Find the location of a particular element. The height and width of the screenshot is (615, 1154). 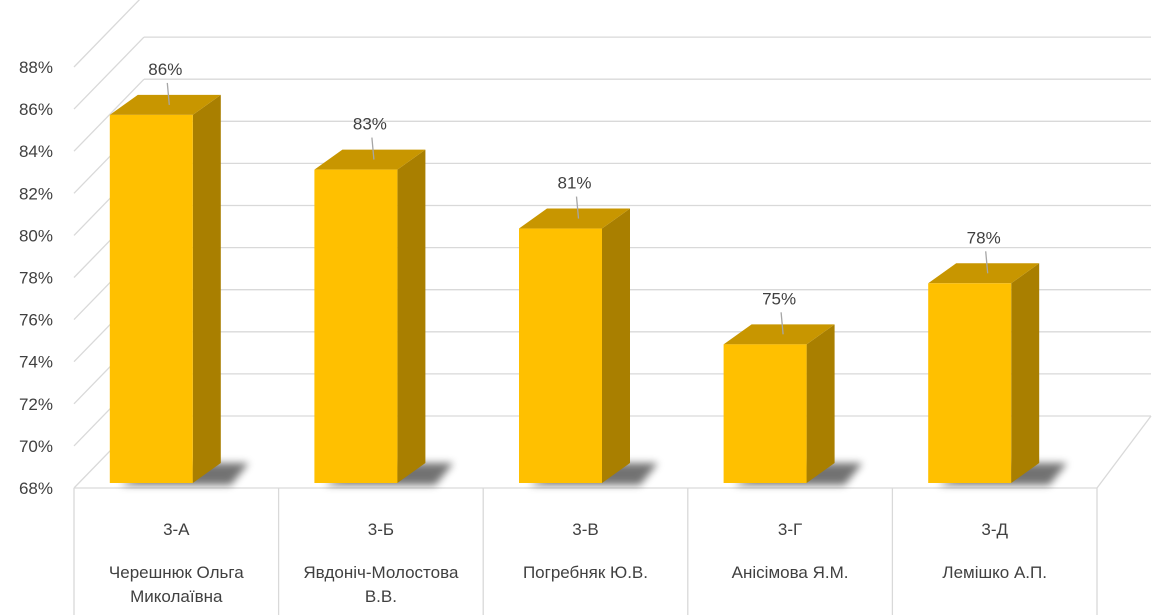

category-label: 3-В Погребняк Ю.В. is located at coordinates (585, 551).